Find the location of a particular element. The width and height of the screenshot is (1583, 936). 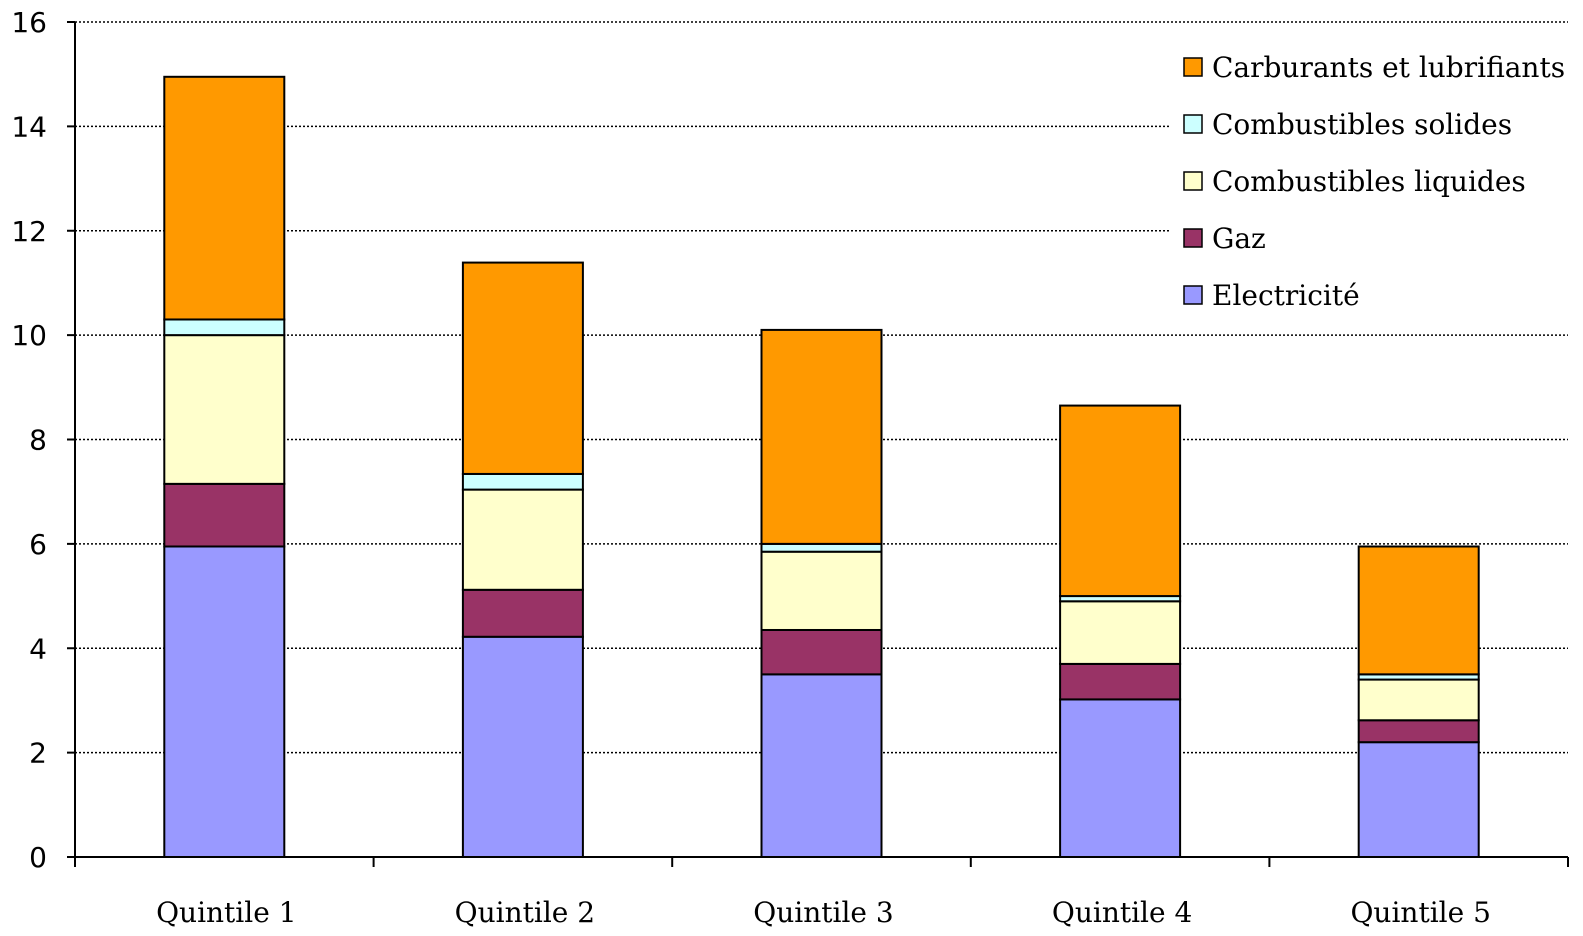

y-tick-label: 10 is located at coordinates (29, 335).